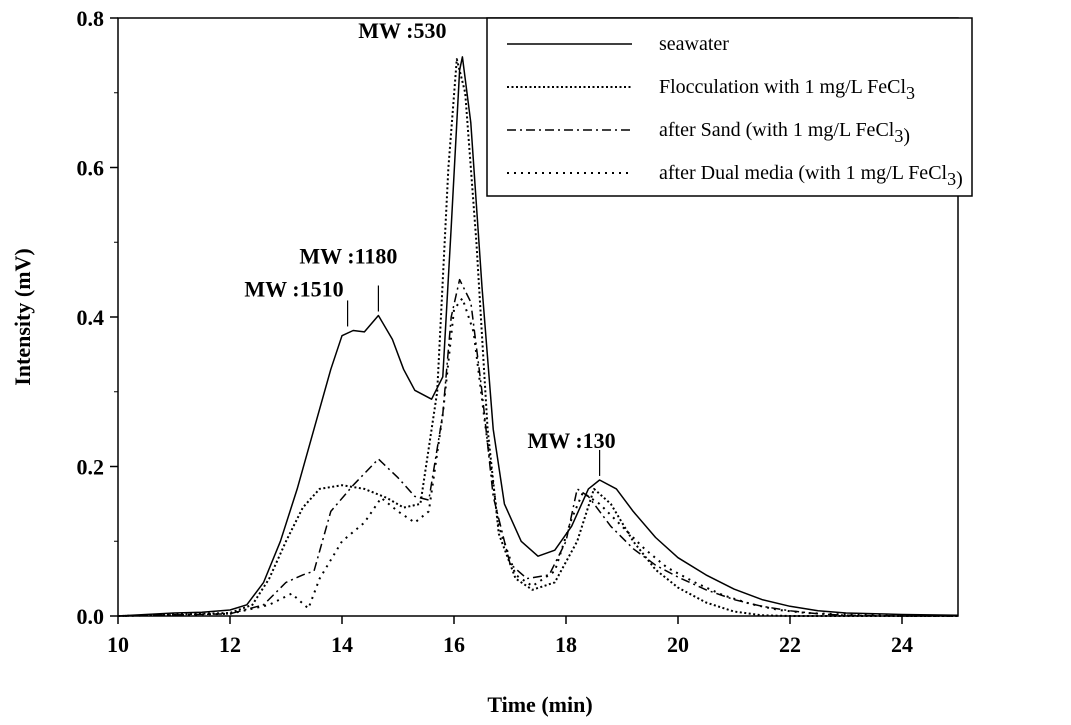 Image resolution: width=1071 pixels, height=725 pixels. What do you see at coordinates (787, 89) in the screenshot?
I see `legend-label-2: Flocculation with 1 mg/L FeCl3` at bounding box center [787, 89].